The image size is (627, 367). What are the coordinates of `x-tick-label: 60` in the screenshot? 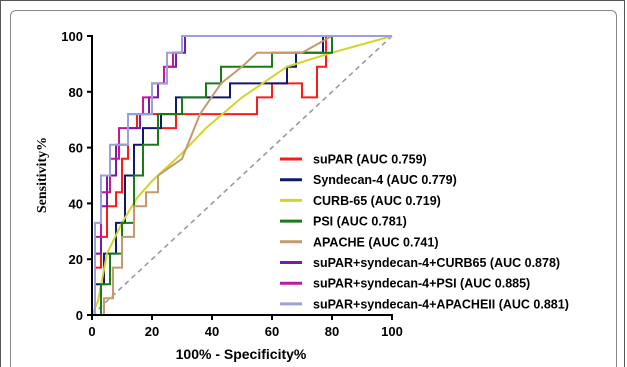 It's located at (272, 331).